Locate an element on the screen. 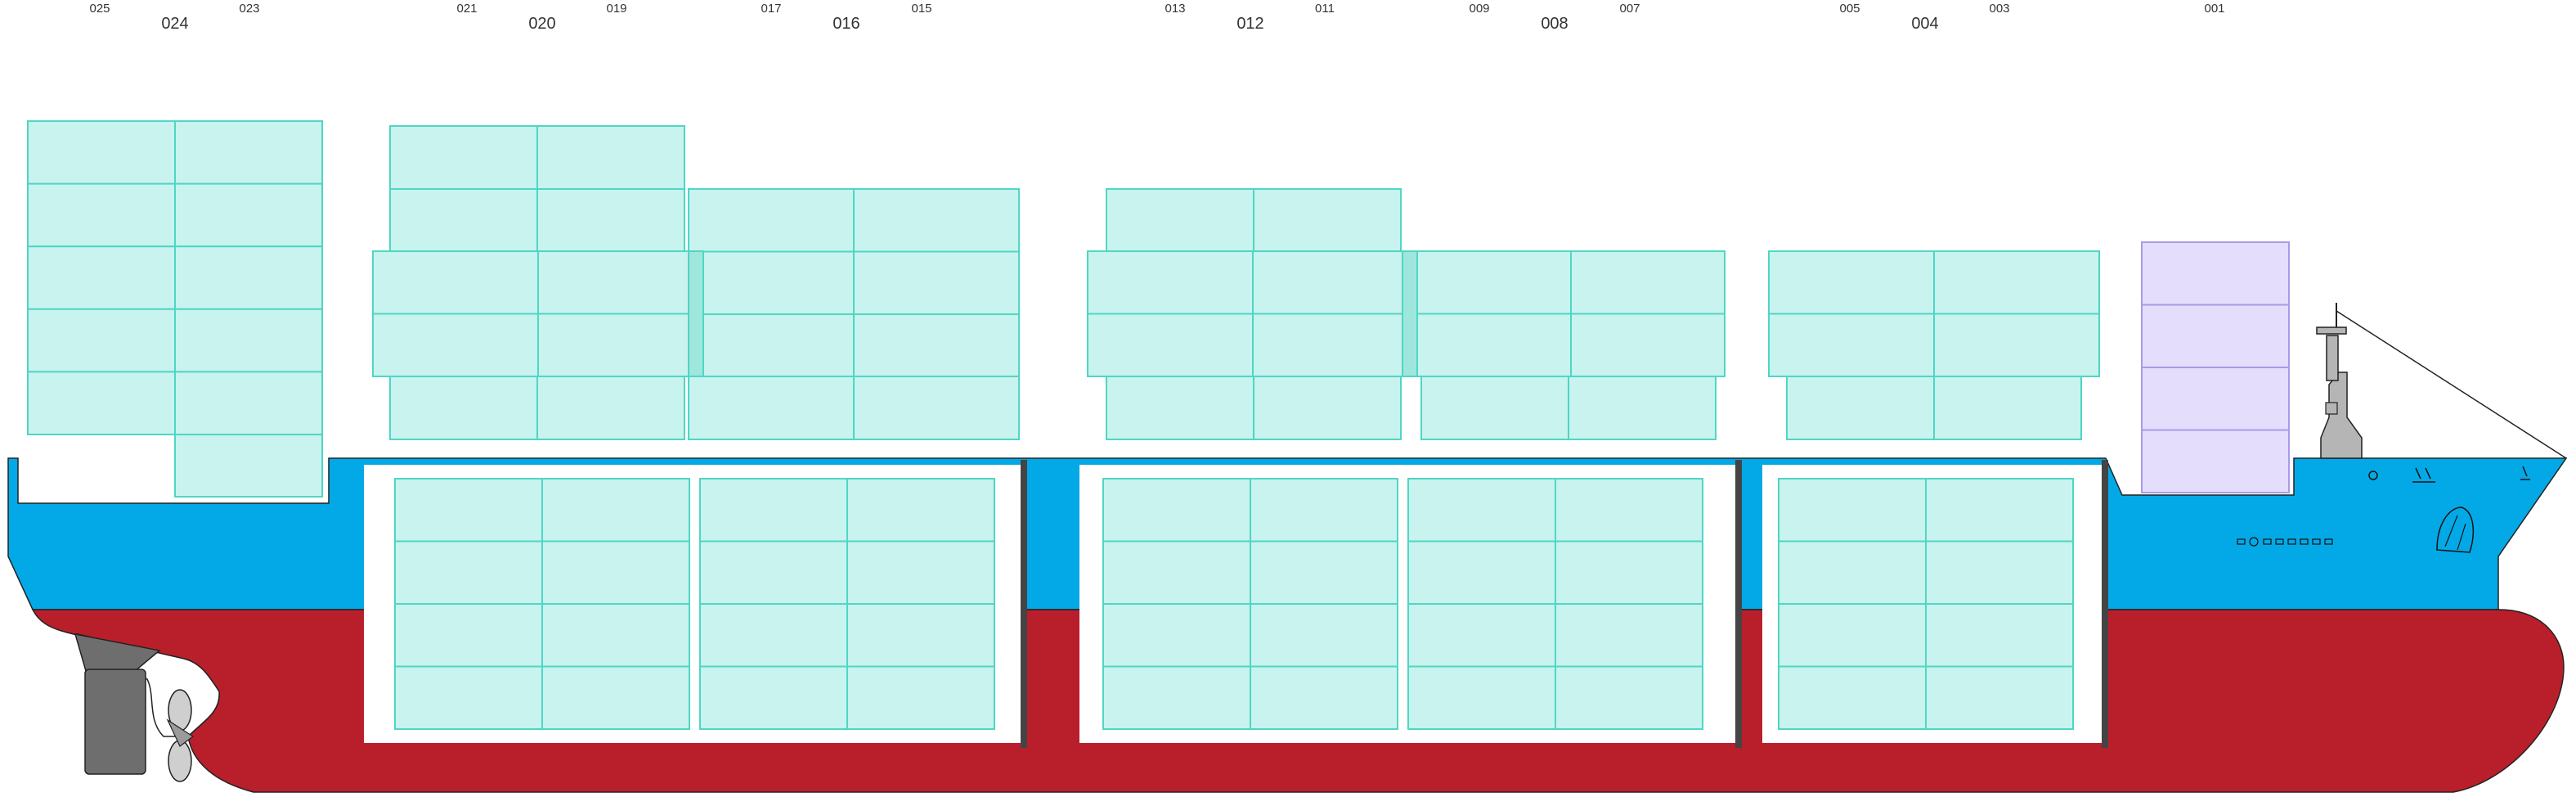 This screenshot has width=2576, height=797. bay-label-017: 017 is located at coordinates (771, 9).